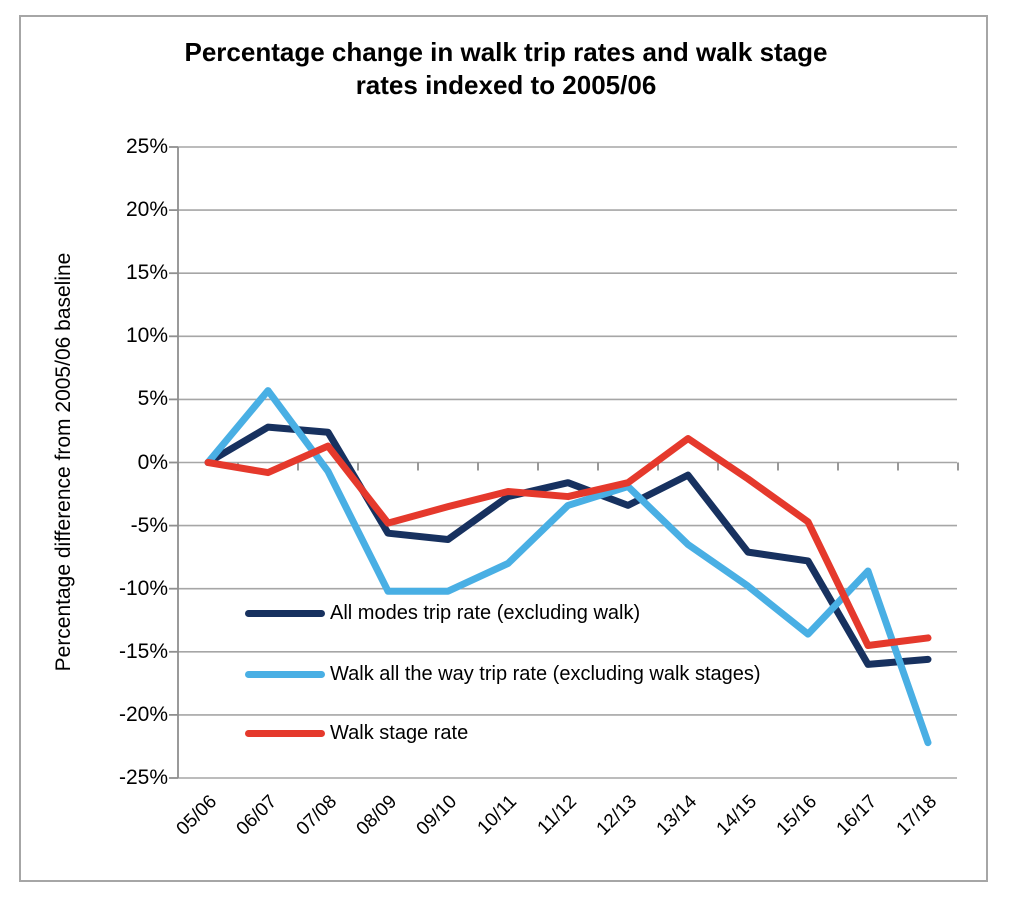  Describe the element at coordinates (146, 210) in the screenshot. I see `y-axis-tick-label: 20%` at that location.